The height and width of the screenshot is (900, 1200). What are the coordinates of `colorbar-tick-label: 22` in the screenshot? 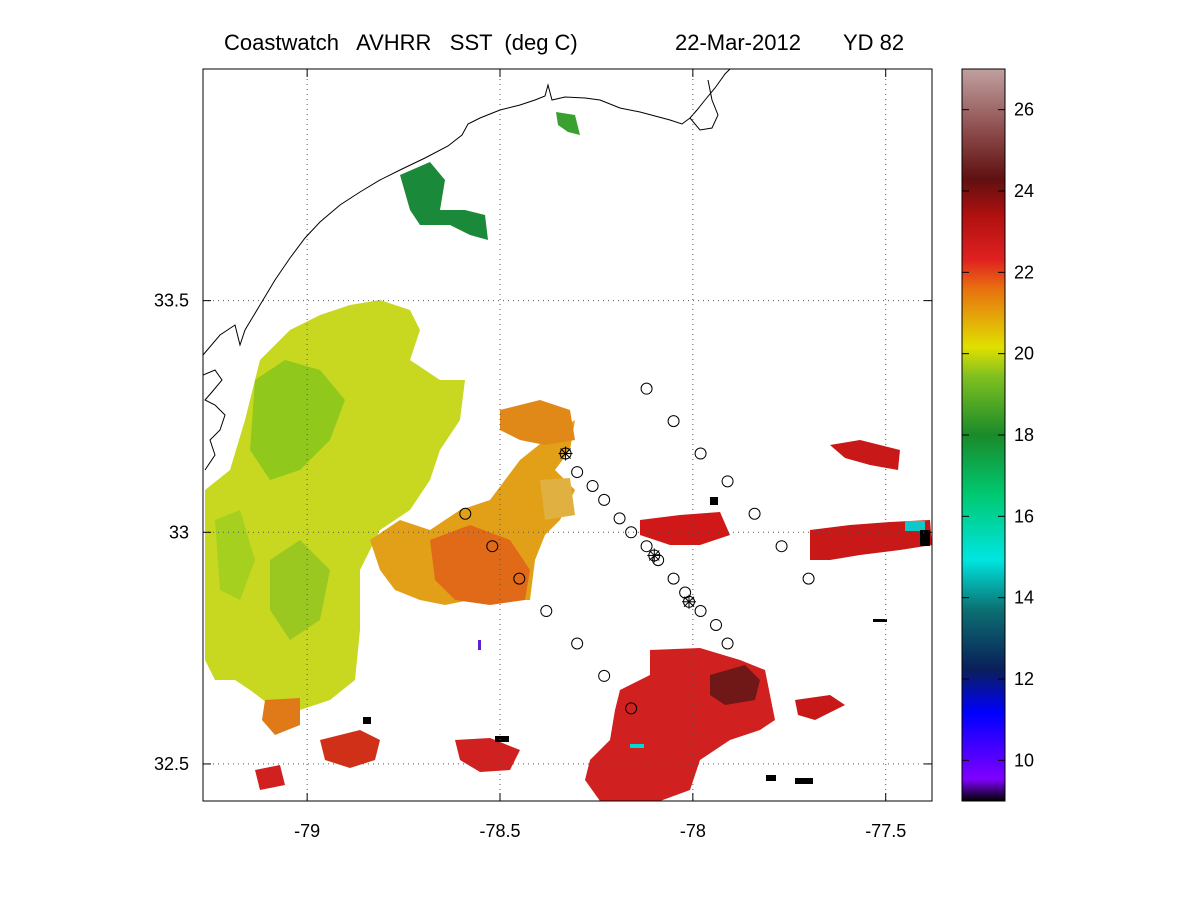 It's located at (1024, 272).